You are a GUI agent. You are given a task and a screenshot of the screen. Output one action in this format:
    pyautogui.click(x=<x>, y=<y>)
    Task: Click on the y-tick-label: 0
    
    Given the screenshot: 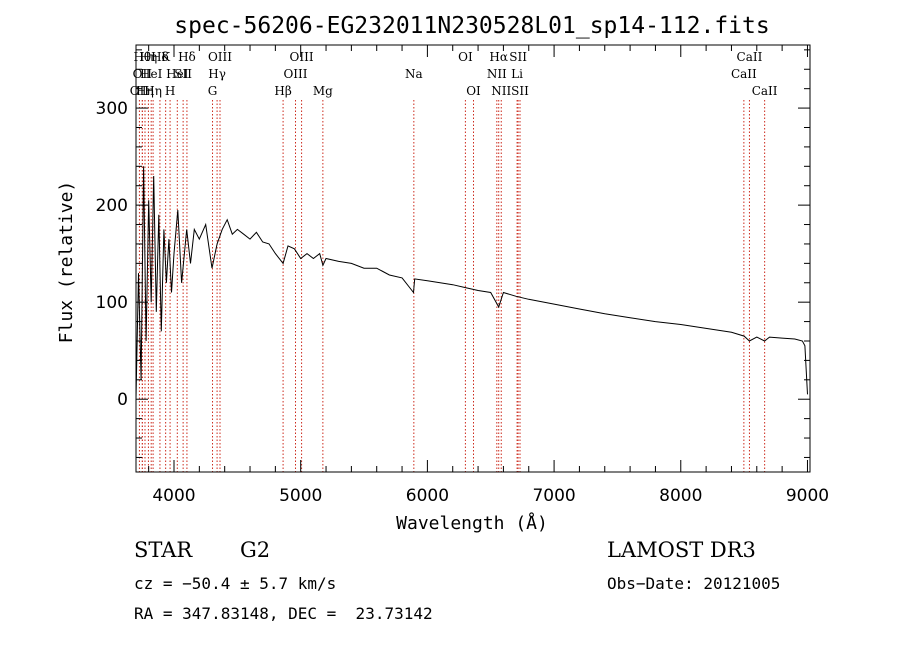 What is the action you would take?
    pyautogui.click(x=122, y=400)
    